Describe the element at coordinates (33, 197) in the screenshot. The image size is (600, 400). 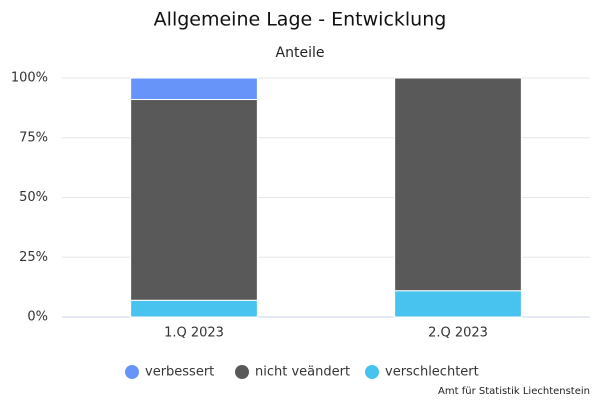
I see `y-tick-label: 50%` at that location.